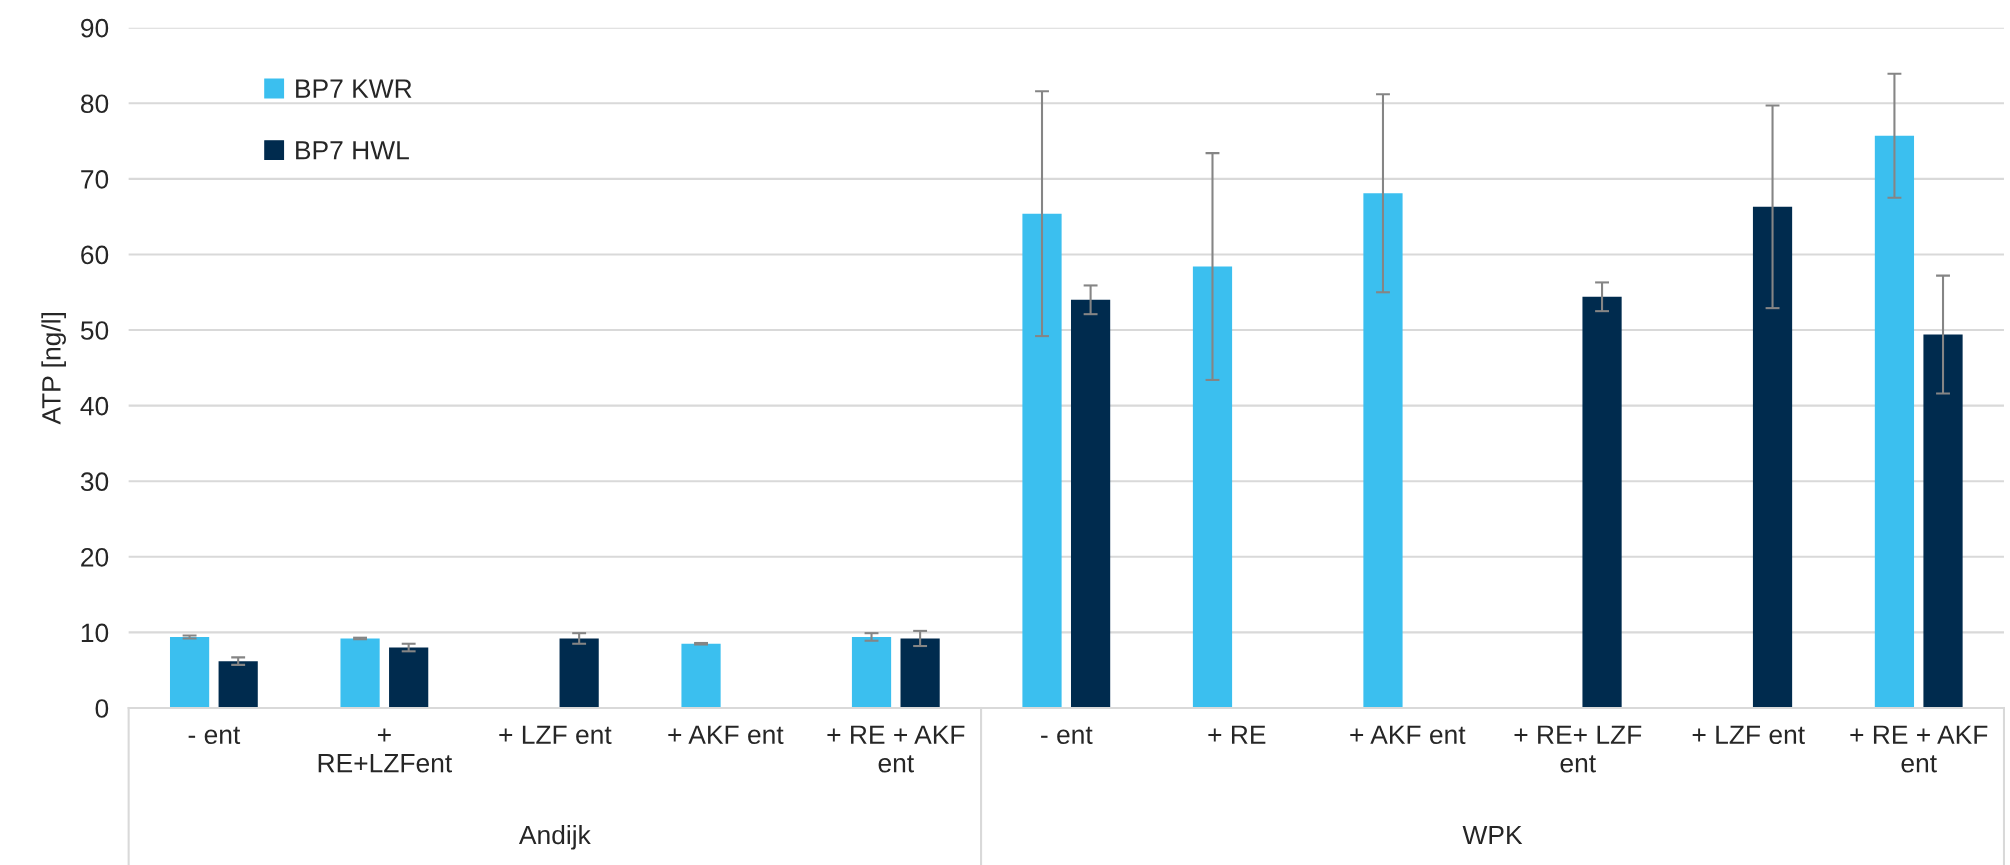  I want to click on y-tick-label: 60, so click(95, 255).